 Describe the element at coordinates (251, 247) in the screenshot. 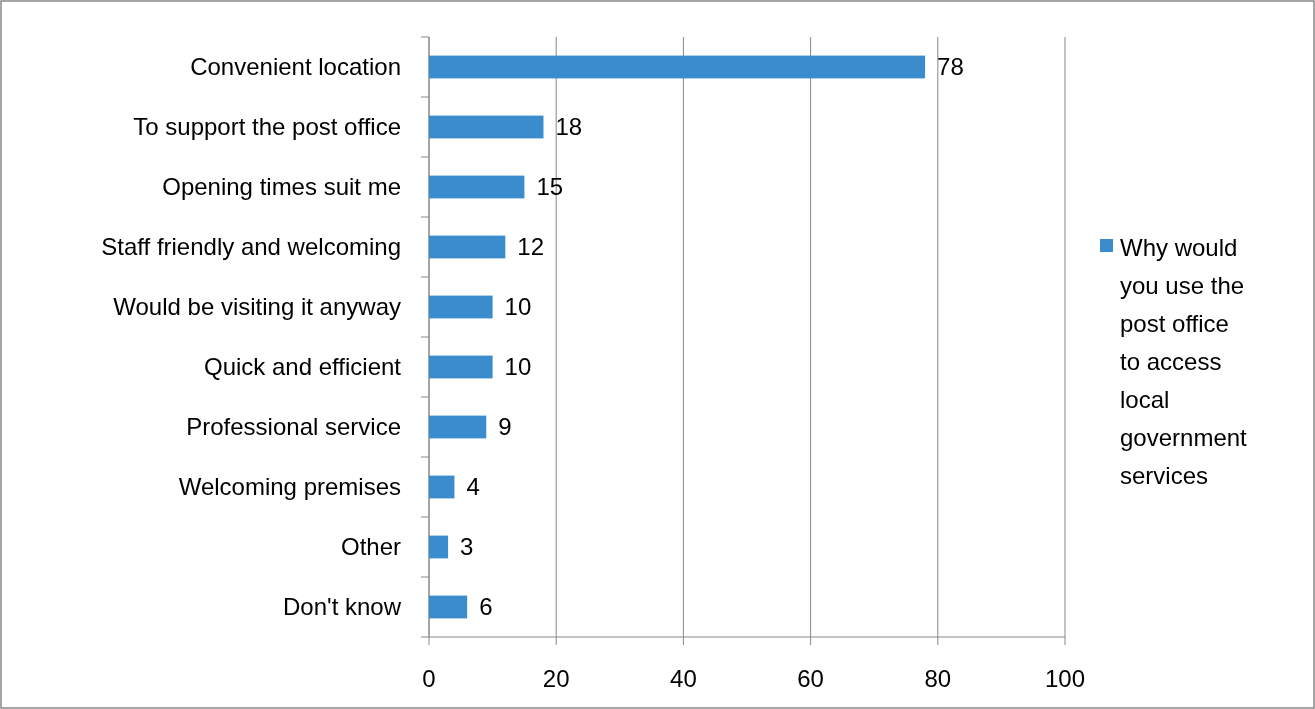

I see `y-tick-label: Staff friendly and welcoming` at that location.